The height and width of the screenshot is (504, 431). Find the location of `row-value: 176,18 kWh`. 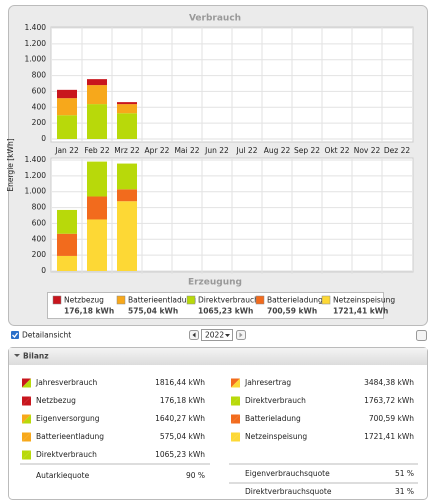

row-value: 176,18 kWh is located at coordinates (182, 400).